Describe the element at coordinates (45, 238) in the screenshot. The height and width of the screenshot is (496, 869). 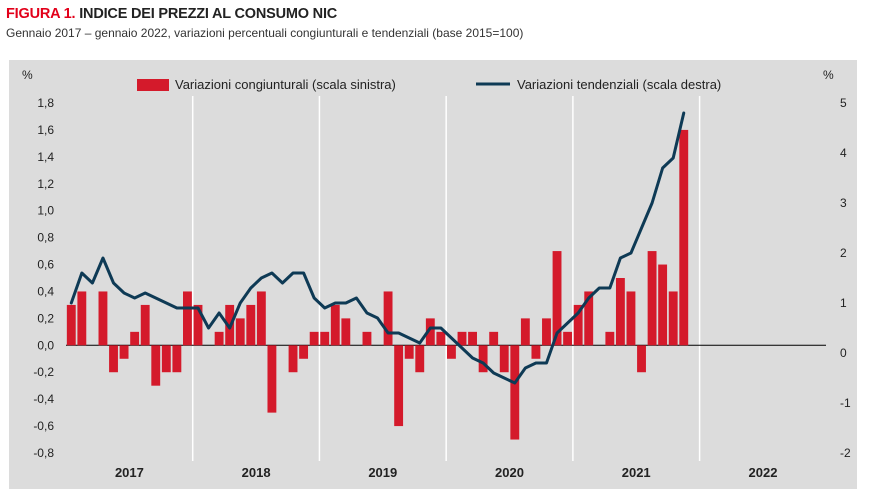
I see `y-left-tick-label: 0,8` at that location.